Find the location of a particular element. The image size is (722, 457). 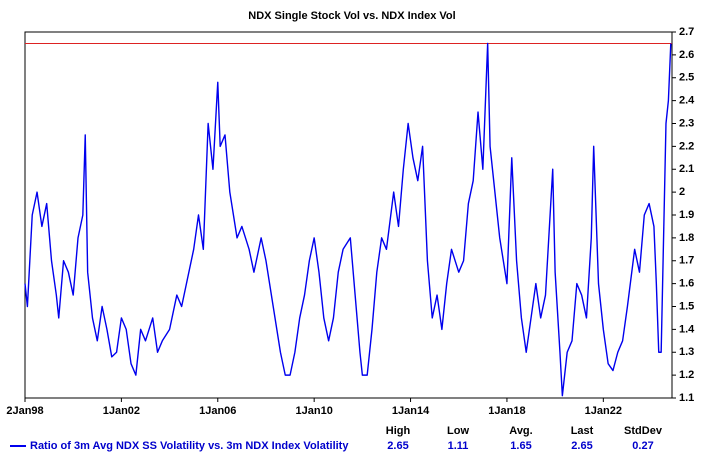

stat-label: Avg. is located at coordinates (520, 431).